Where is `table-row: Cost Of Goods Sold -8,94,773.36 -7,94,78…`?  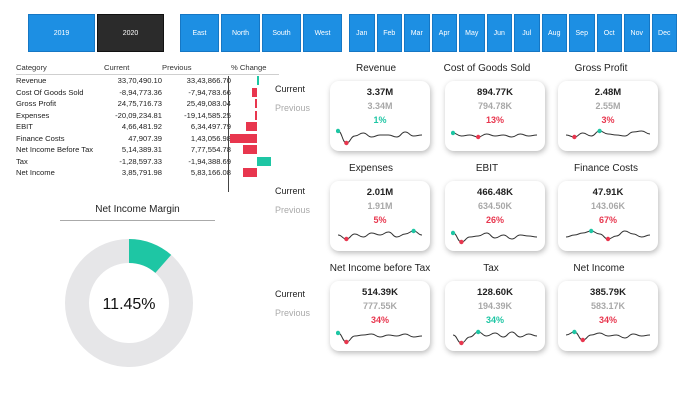
table-row: Cost Of Goods Sold -8,94,773.36 -7,94,78… is located at coordinates (147, 93).